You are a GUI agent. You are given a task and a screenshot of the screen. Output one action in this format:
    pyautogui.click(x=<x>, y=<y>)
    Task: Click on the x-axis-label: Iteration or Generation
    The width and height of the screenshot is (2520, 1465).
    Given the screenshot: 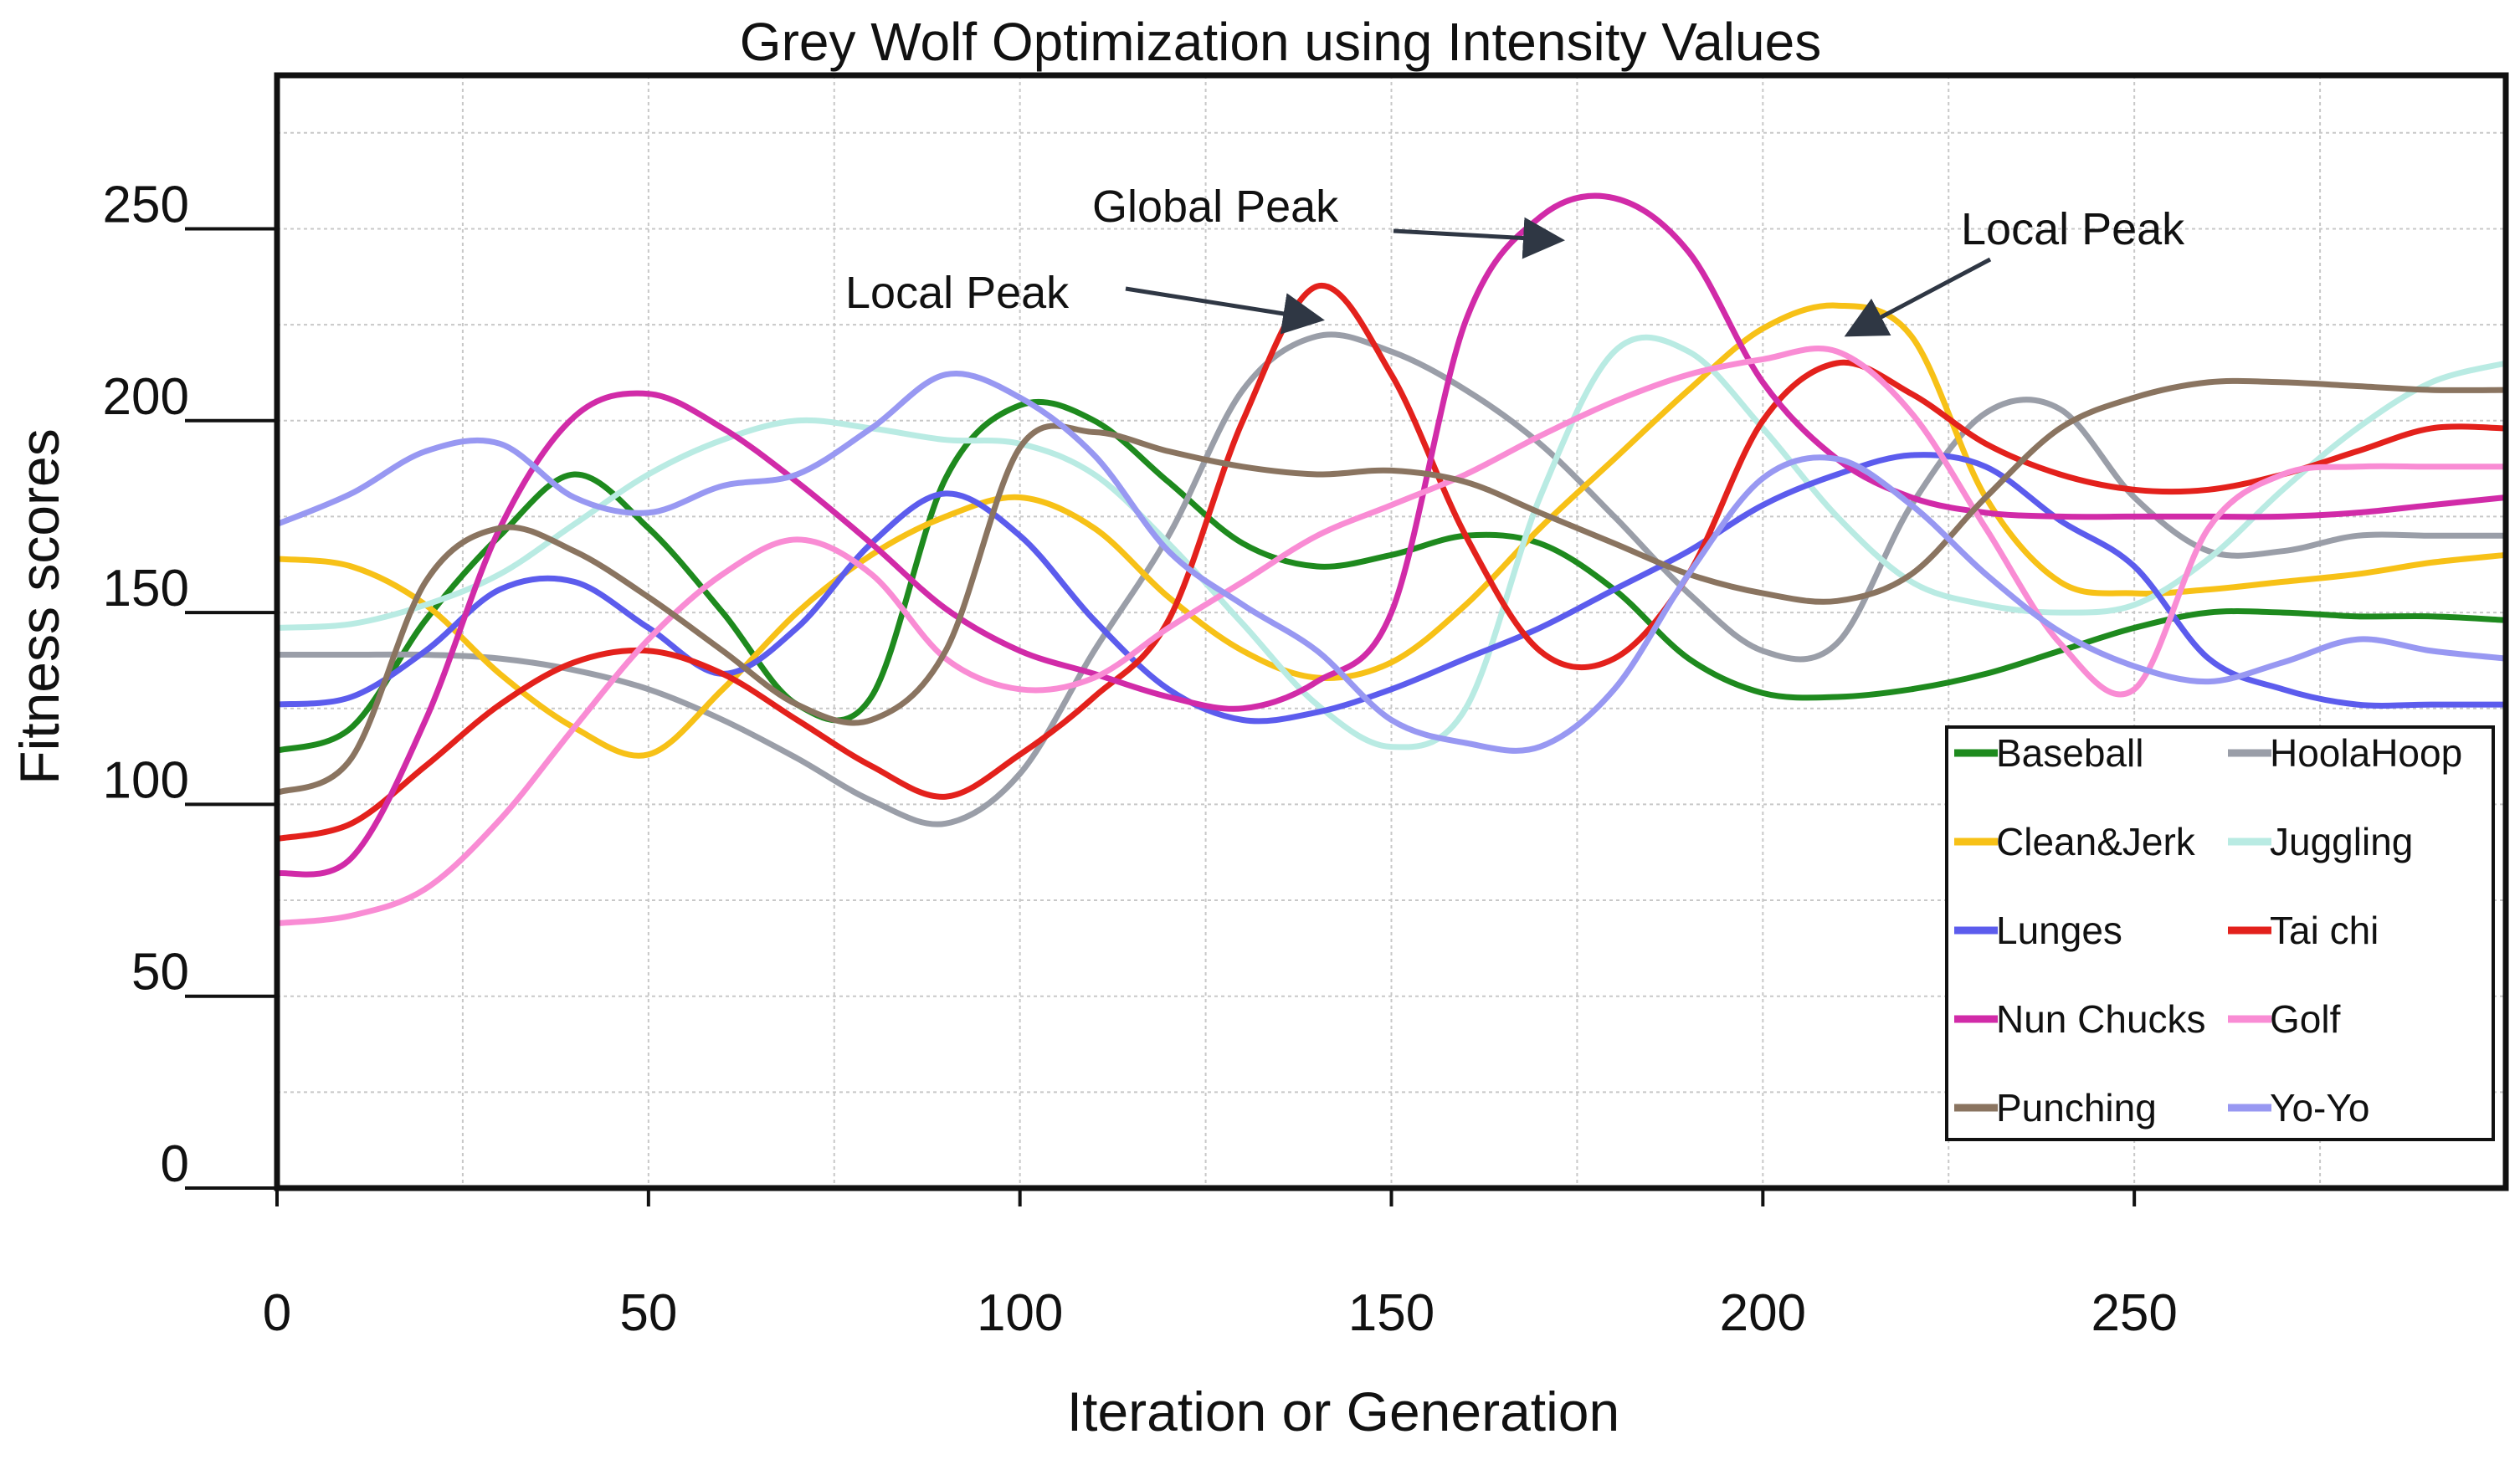 What is the action you would take?
    pyautogui.click(x=1343, y=1411)
    